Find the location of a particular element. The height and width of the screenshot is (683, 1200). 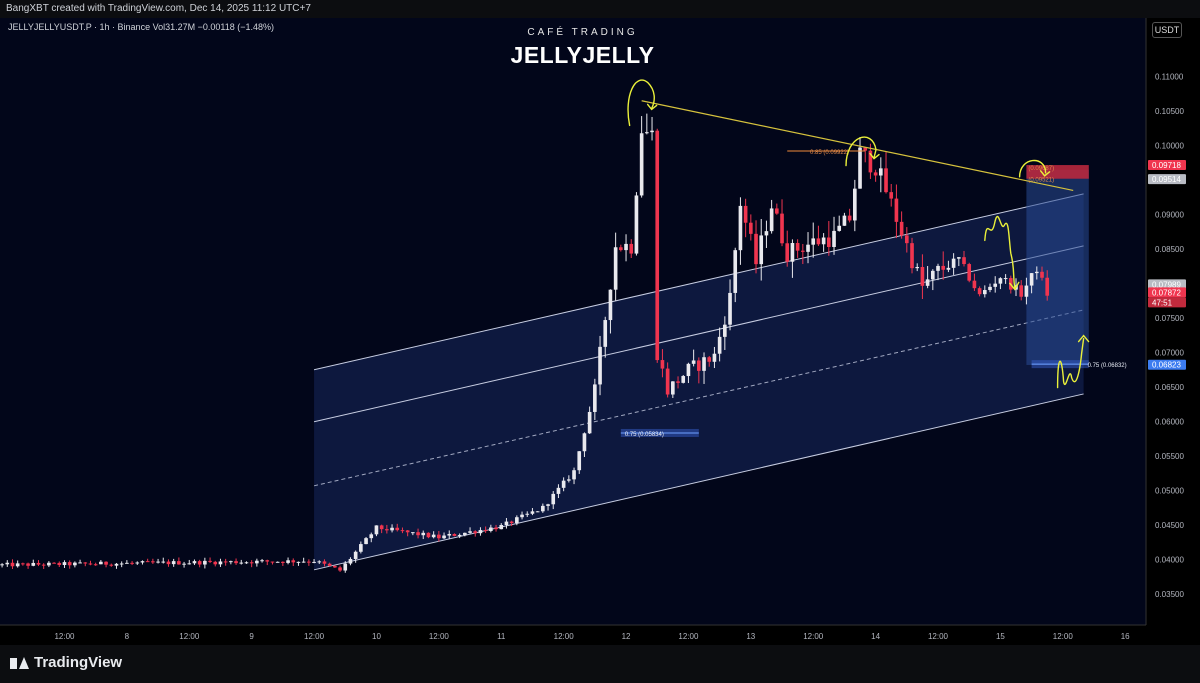

price-tick-label: 0.08500 is located at coordinates (1169, 249).